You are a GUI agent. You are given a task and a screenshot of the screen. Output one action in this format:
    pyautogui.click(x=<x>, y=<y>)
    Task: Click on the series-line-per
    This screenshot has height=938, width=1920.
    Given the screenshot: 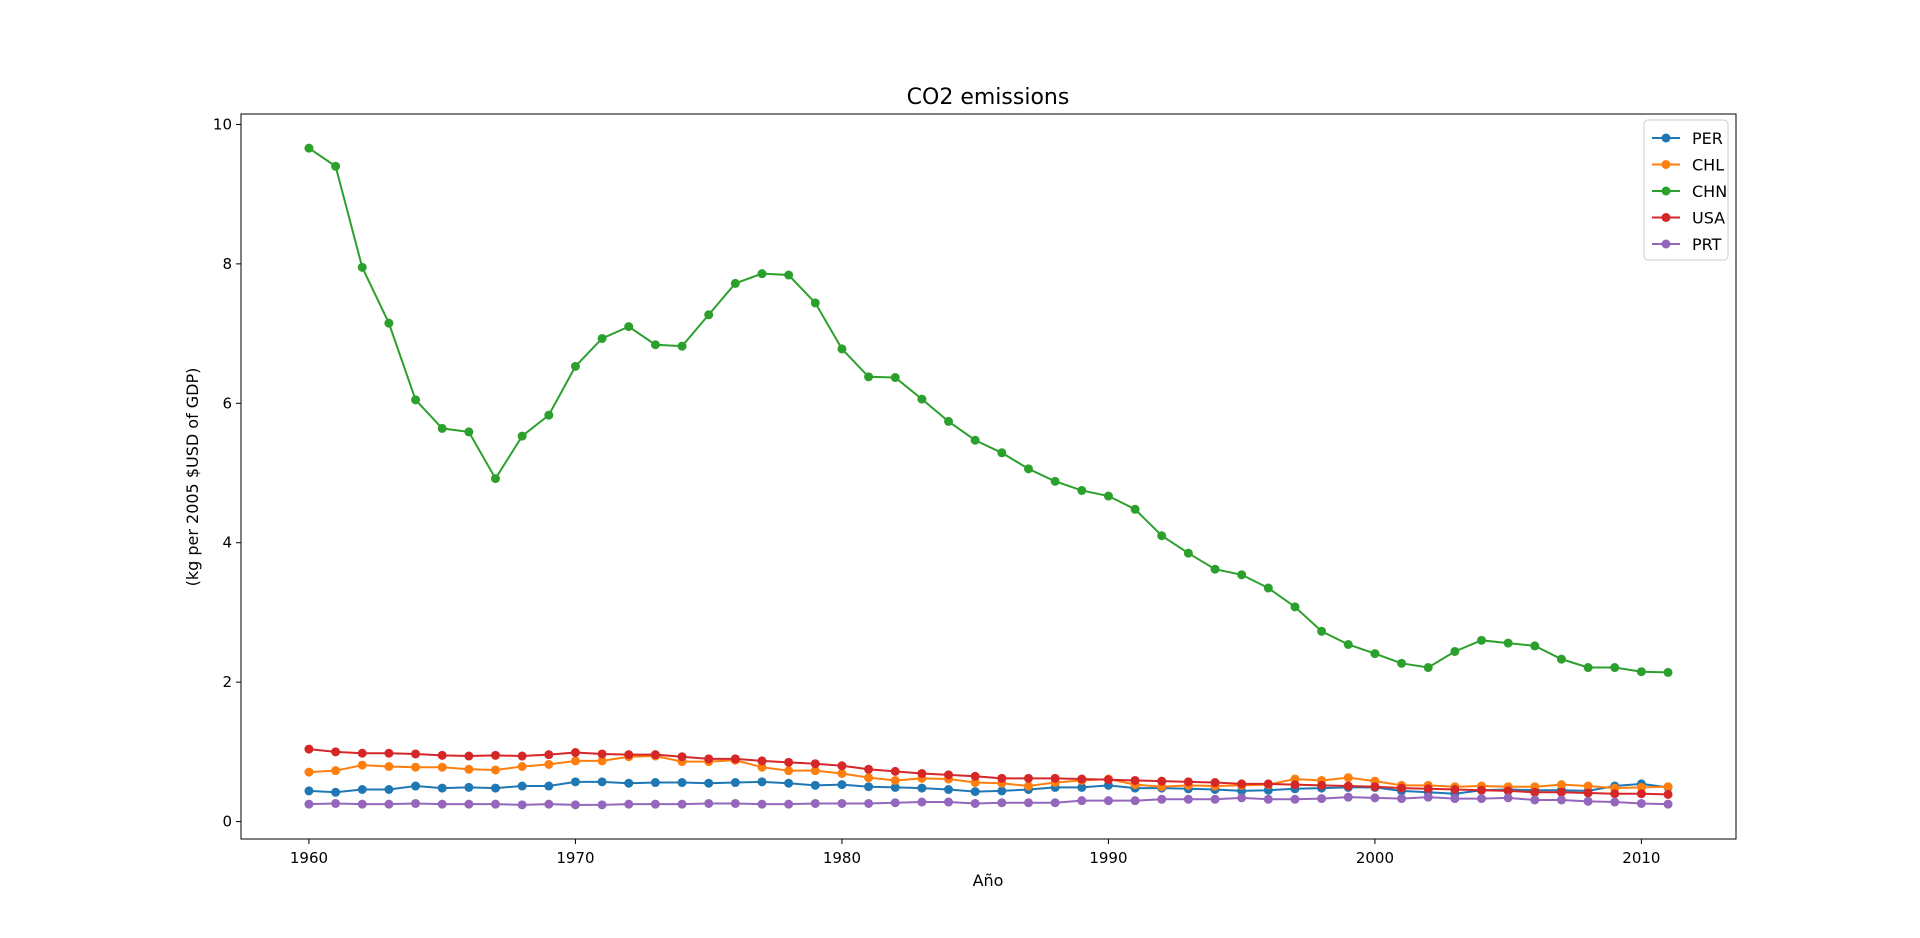 What is the action you would take?
    pyautogui.click(x=988, y=787)
    